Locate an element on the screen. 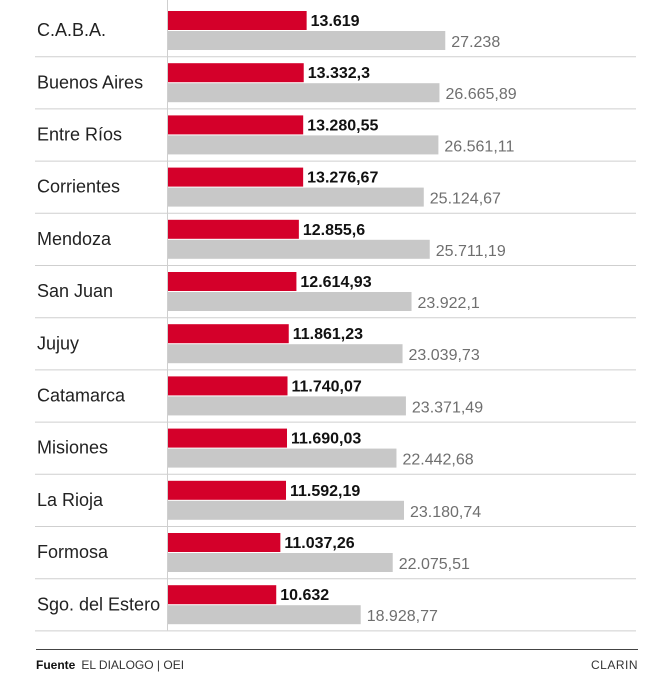 The height and width of the screenshot is (694, 672). data-label-gray: 27.238 is located at coordinates (475, 42).